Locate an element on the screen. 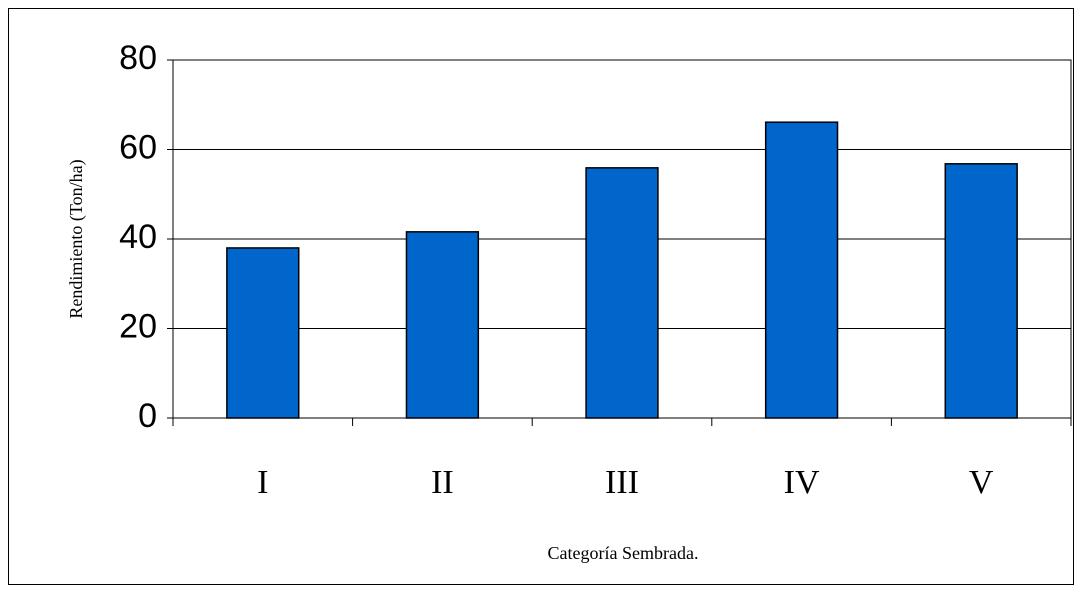  x-tick-label: II is located at coordinates (442, 482).